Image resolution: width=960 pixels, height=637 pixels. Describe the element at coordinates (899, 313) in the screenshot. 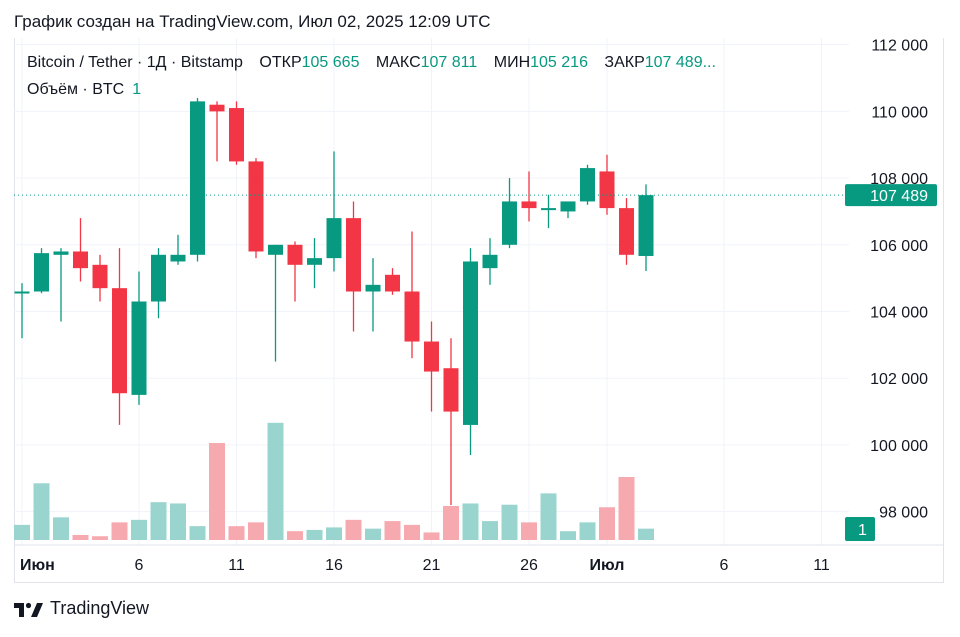

I see `y-tick-label: 104 000` at that location.